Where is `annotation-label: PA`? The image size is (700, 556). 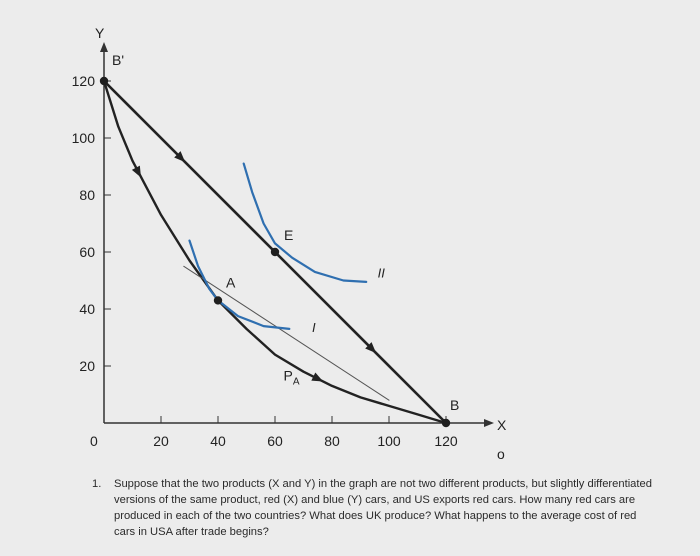
annotation-label: PA is located at coordinates (292, 377).